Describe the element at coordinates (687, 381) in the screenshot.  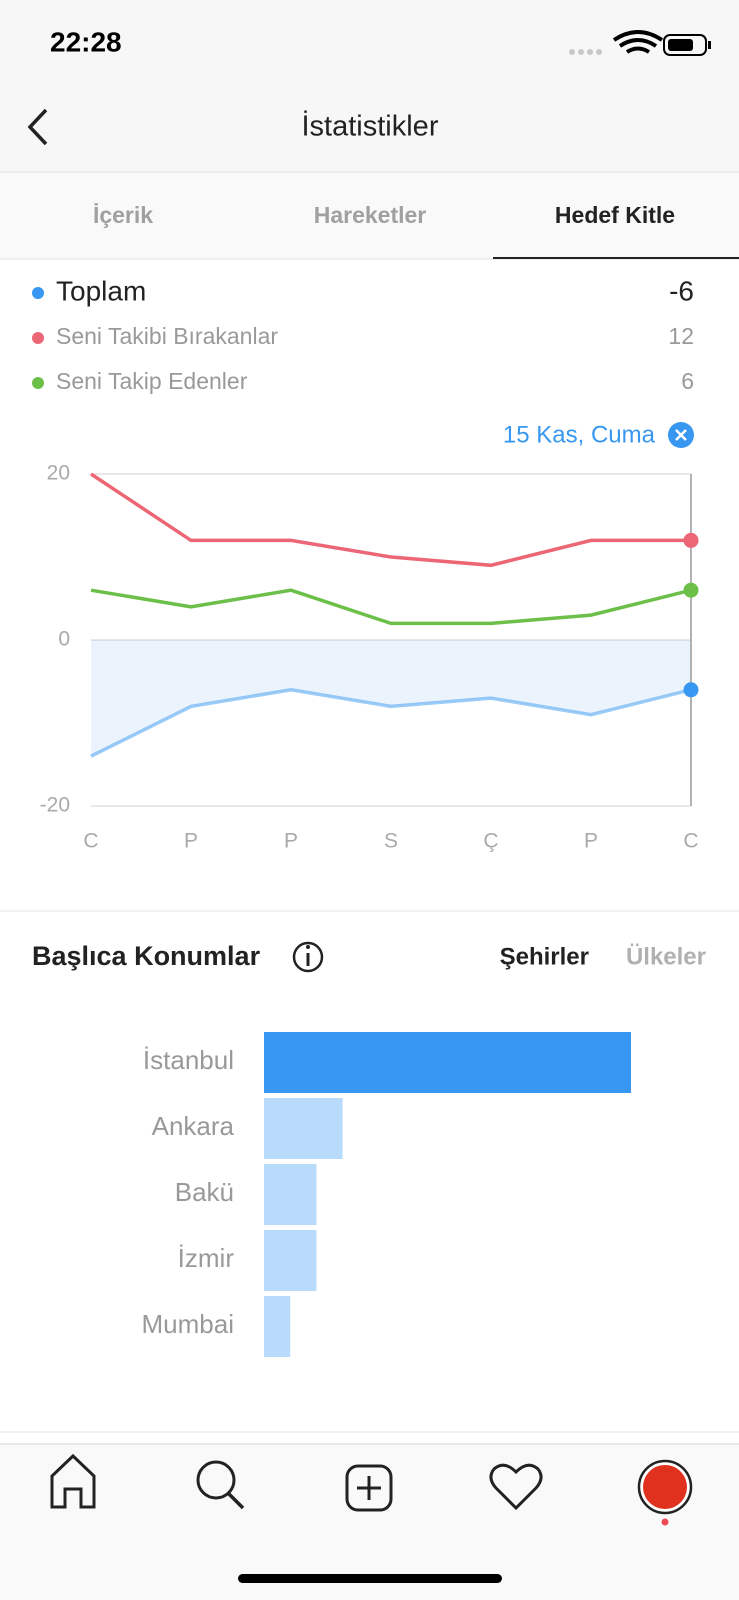
I see `legend-value: 6` at that location.